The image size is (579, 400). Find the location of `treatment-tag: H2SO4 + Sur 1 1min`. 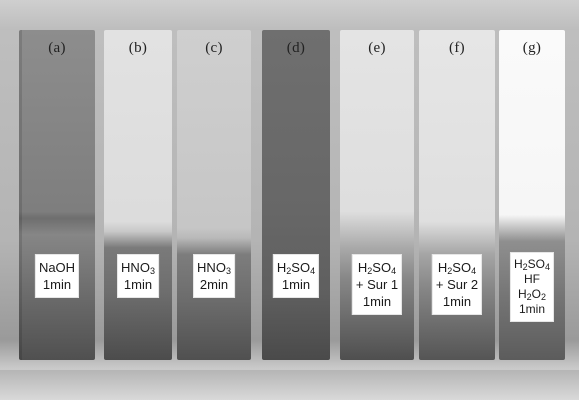

treatment-tag: H2SO4 + Sur 1 1min is located at coordinates (377, 284).